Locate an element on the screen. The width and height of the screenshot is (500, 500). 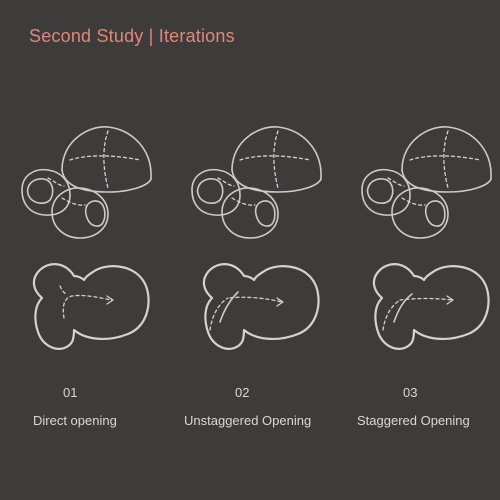
iteration-3-plan is located at coordinates (431, 306).